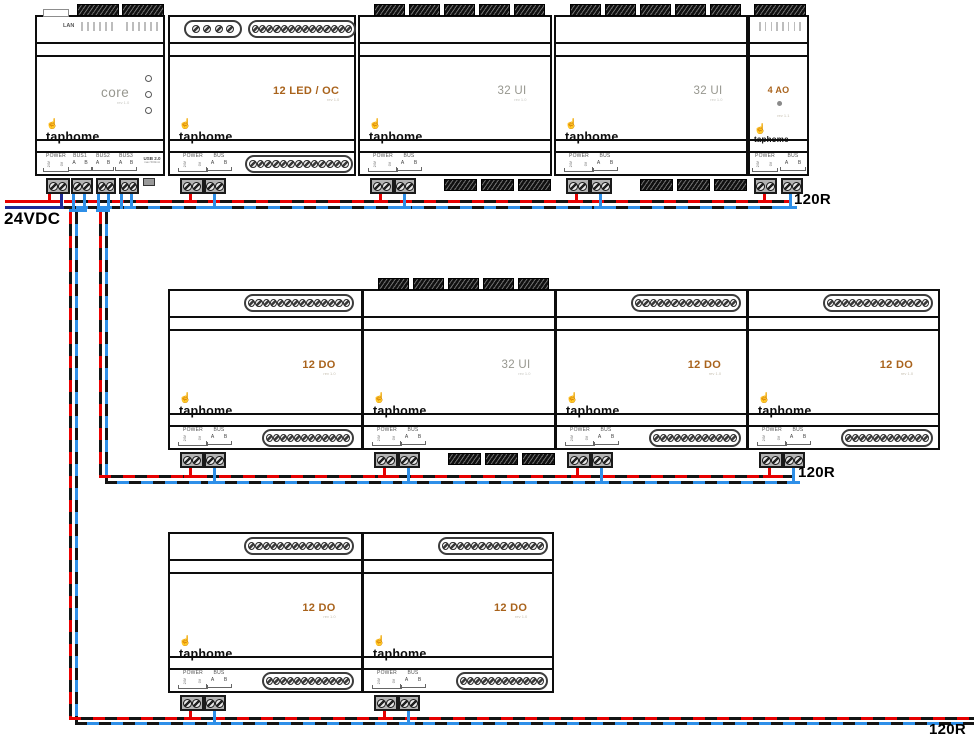 Image resolution: width=974 pixels, height=738 pixels. I want to click on module-type-label: 12 LED / OC, so click(306, 91).